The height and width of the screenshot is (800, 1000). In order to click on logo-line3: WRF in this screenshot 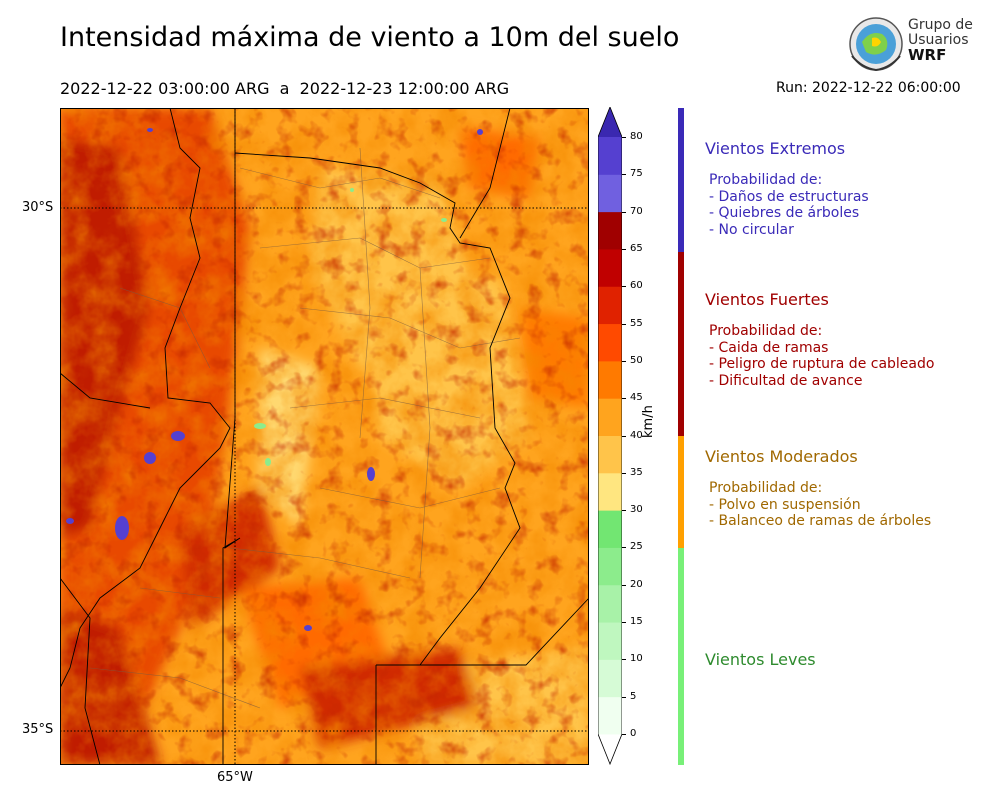, I will do `click(927, 55)`.